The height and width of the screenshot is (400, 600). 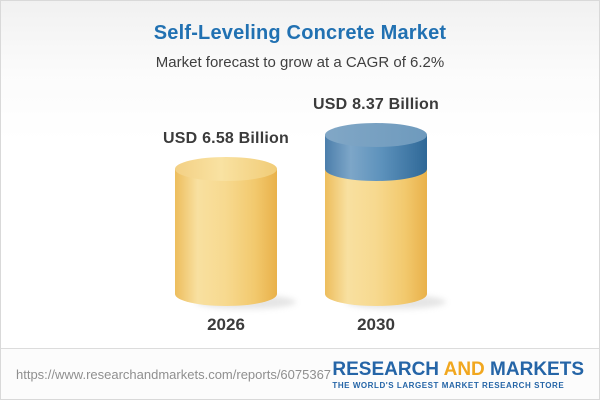 I want to click on chart-title: Self-Leveling Concrete Market, so click(x=300, y=33).